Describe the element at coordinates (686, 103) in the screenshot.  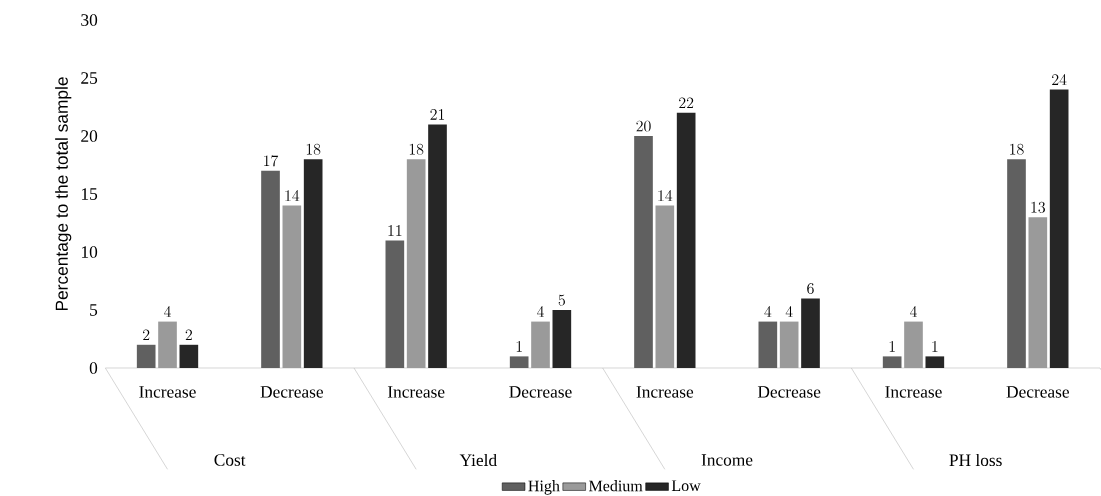
I see `data-label: 22` at that location.